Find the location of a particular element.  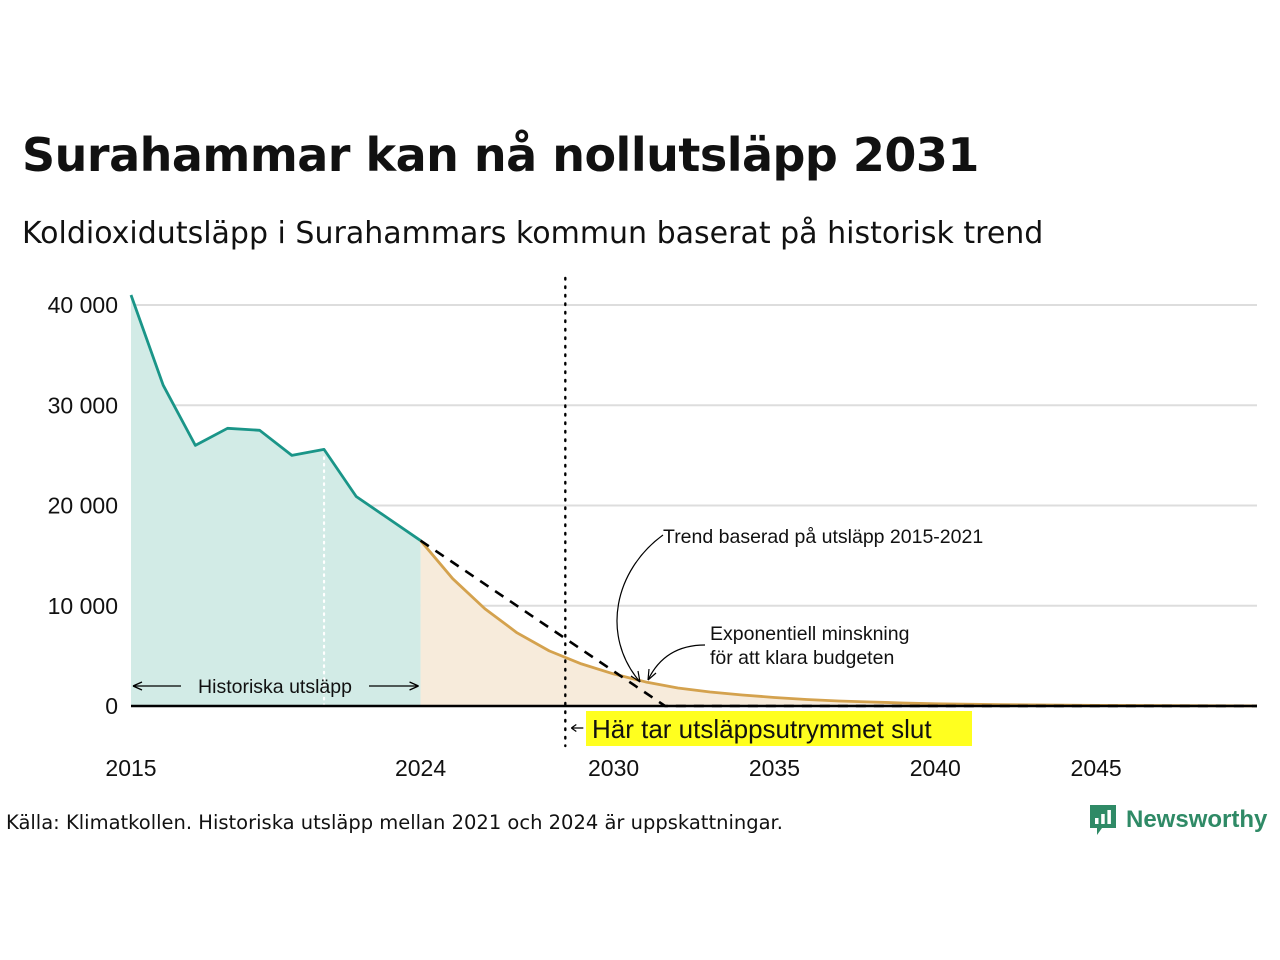

budget-area is located at coordinates (838, 623).